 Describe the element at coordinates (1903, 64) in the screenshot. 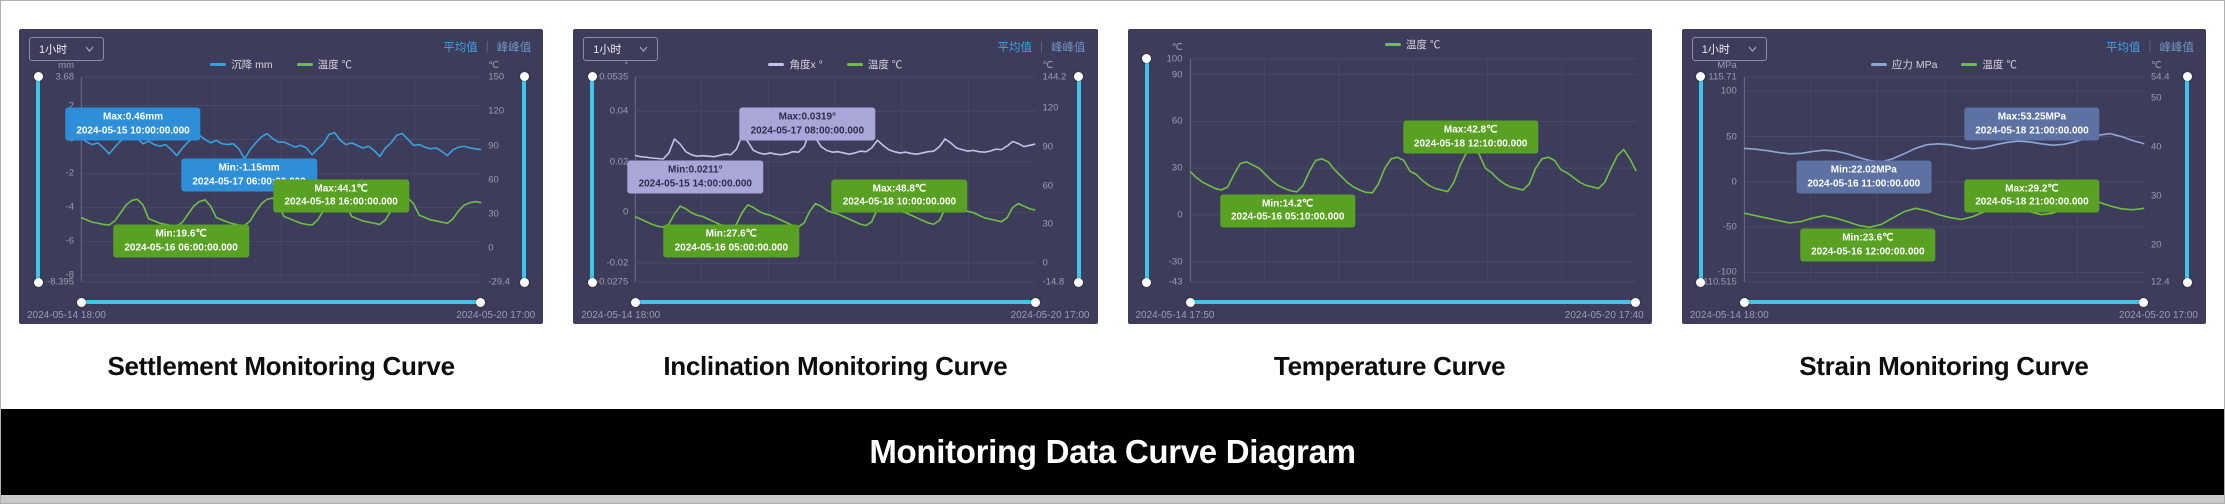

I see `legend-item: 应力 MPa` at that location.